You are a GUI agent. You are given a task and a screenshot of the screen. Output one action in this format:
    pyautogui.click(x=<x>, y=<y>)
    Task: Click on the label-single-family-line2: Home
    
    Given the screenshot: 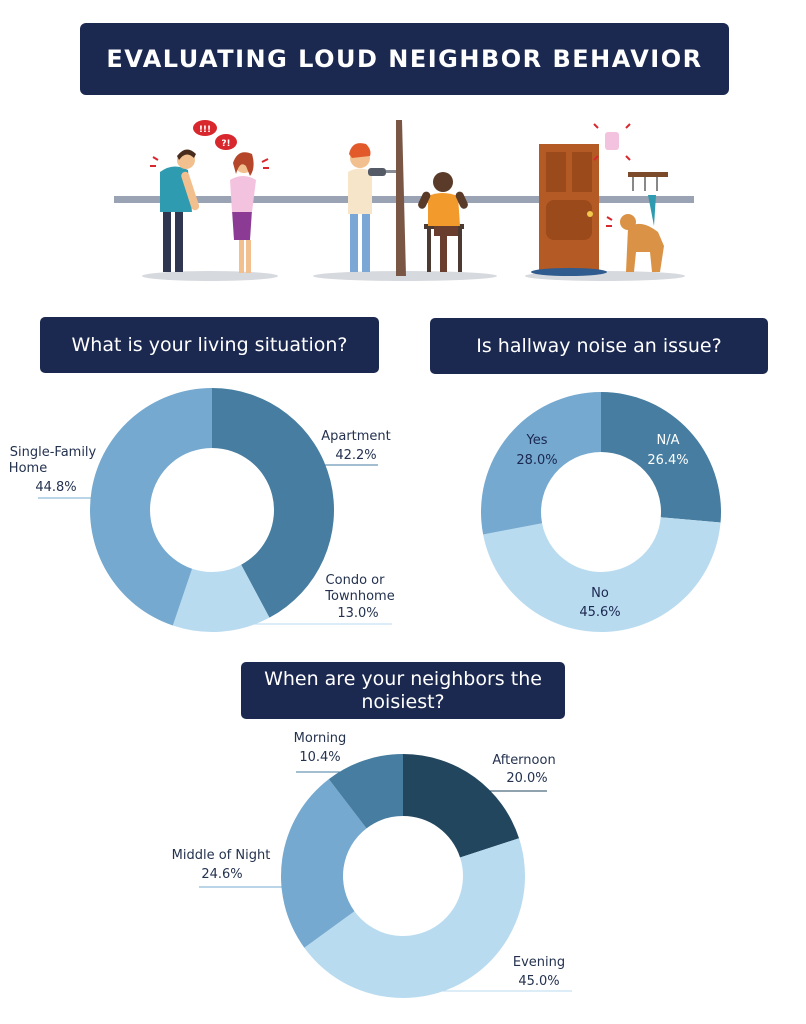 What is the action you would take?
    pyautogui.click(x=28, y=468)
    